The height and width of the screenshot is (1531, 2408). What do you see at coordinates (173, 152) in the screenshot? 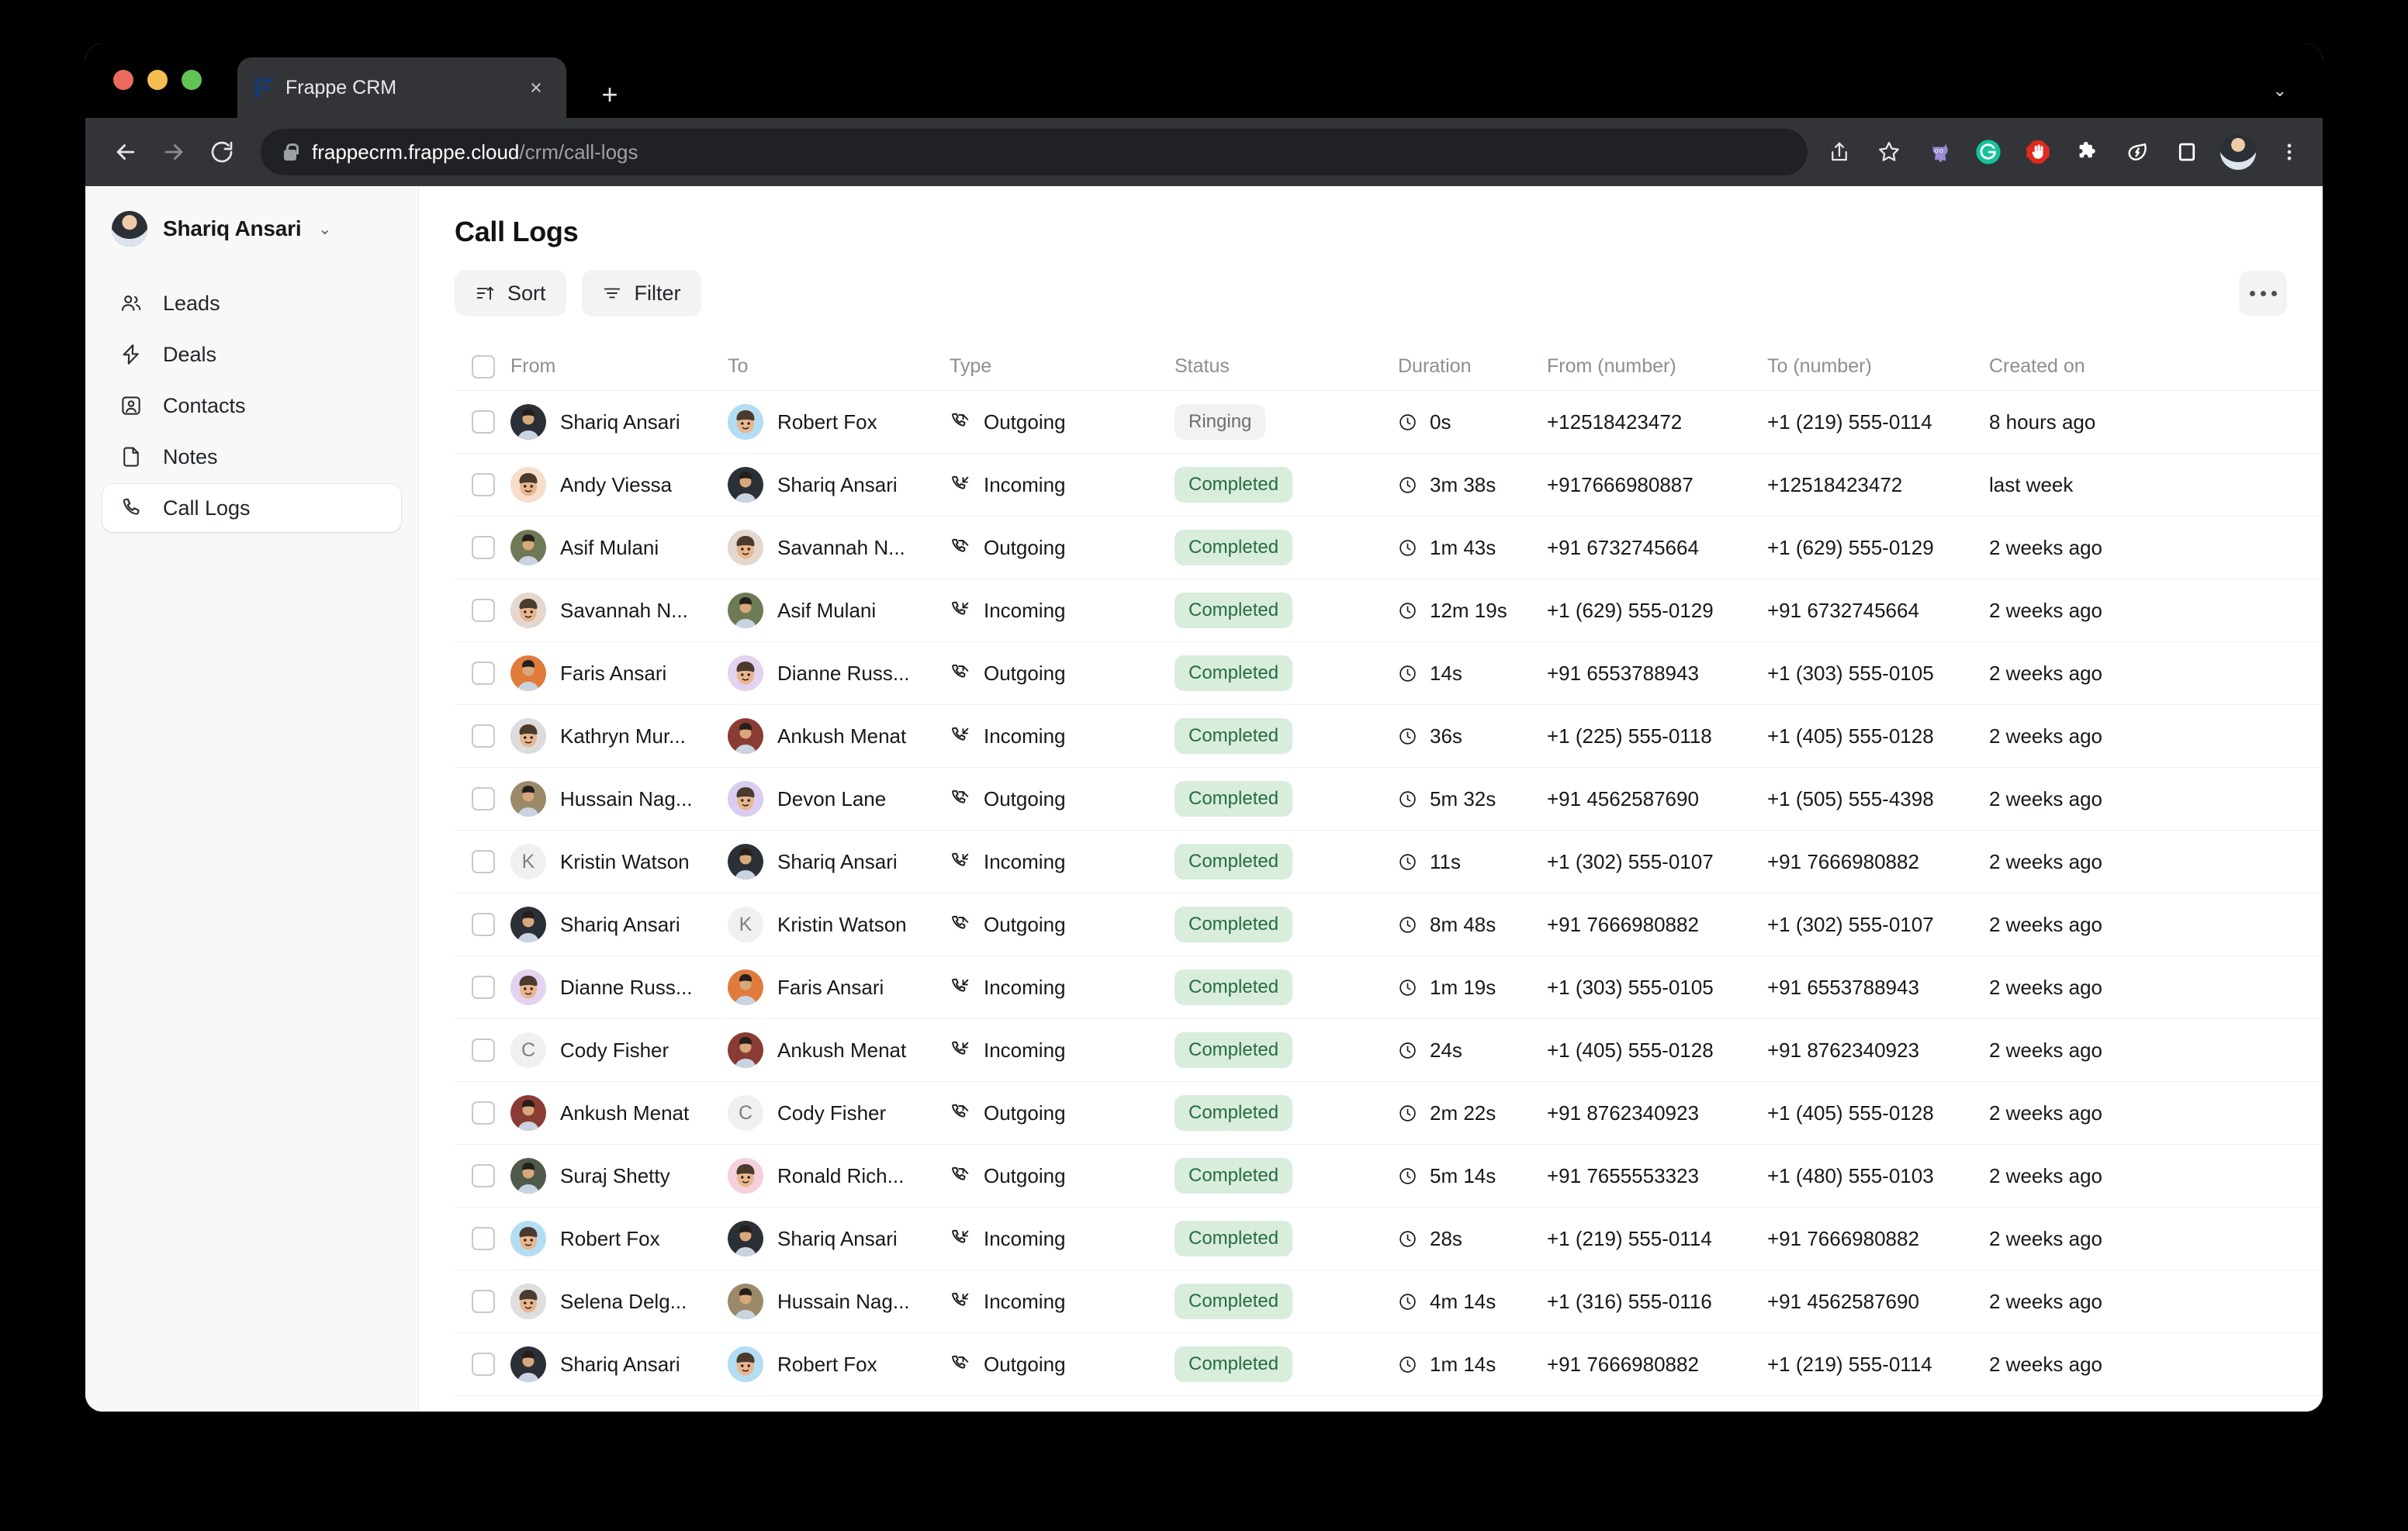
I see `forward-button` at bounding box center [173, 152].